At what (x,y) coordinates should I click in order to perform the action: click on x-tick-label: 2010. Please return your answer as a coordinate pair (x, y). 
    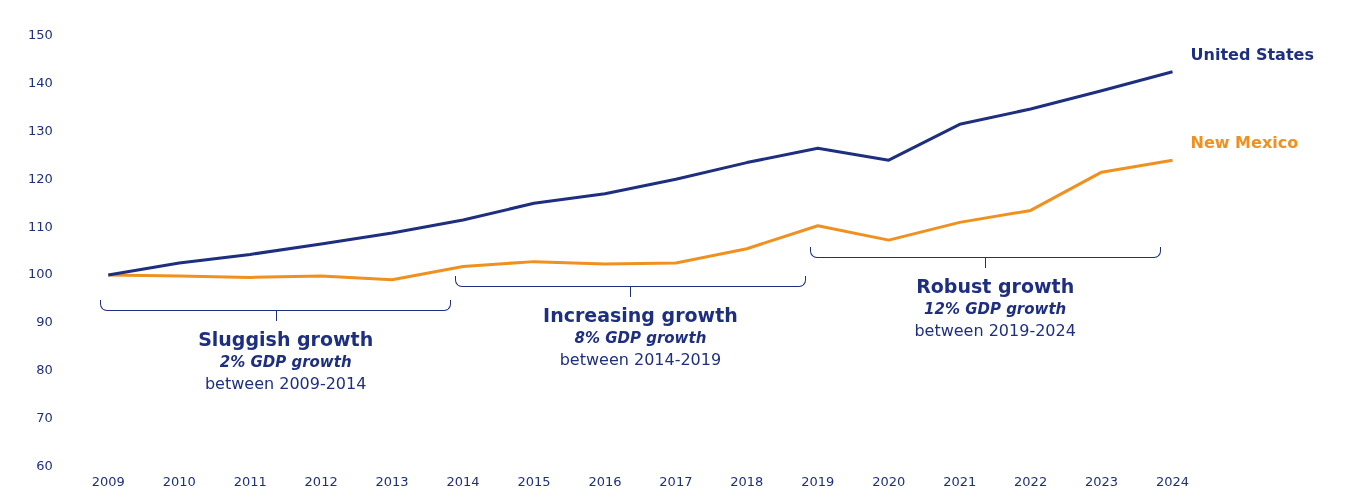
    Looking at the image, I should click on (179, 481).